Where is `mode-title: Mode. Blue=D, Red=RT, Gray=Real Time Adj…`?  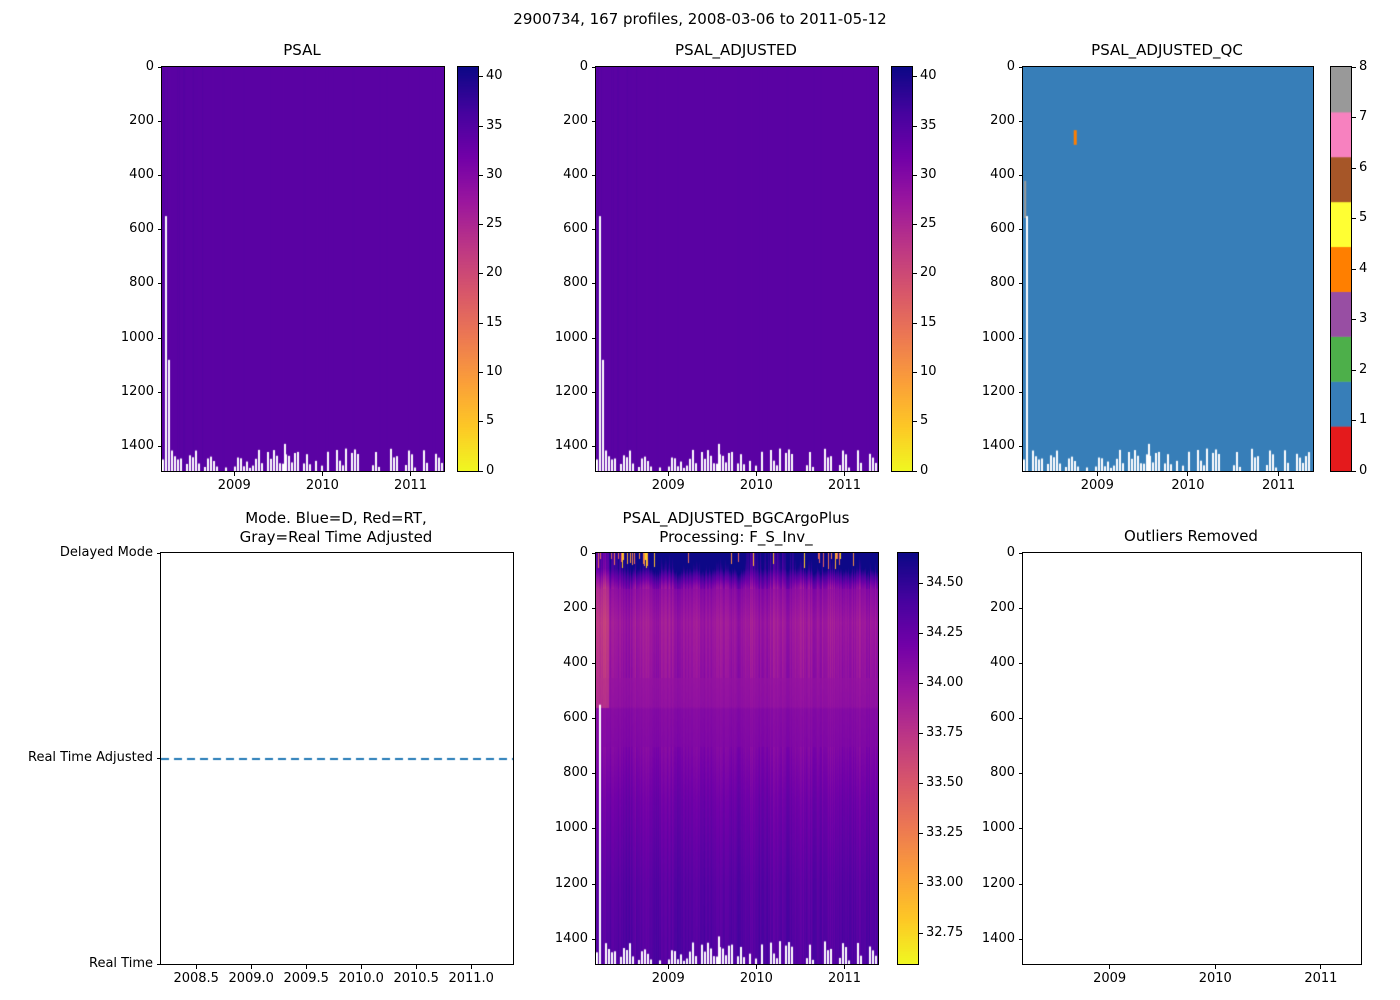 mode-title: Mode. Blue=D, Red=RT, Gray=Real Time Adj… is located at coordinates (336, 528).